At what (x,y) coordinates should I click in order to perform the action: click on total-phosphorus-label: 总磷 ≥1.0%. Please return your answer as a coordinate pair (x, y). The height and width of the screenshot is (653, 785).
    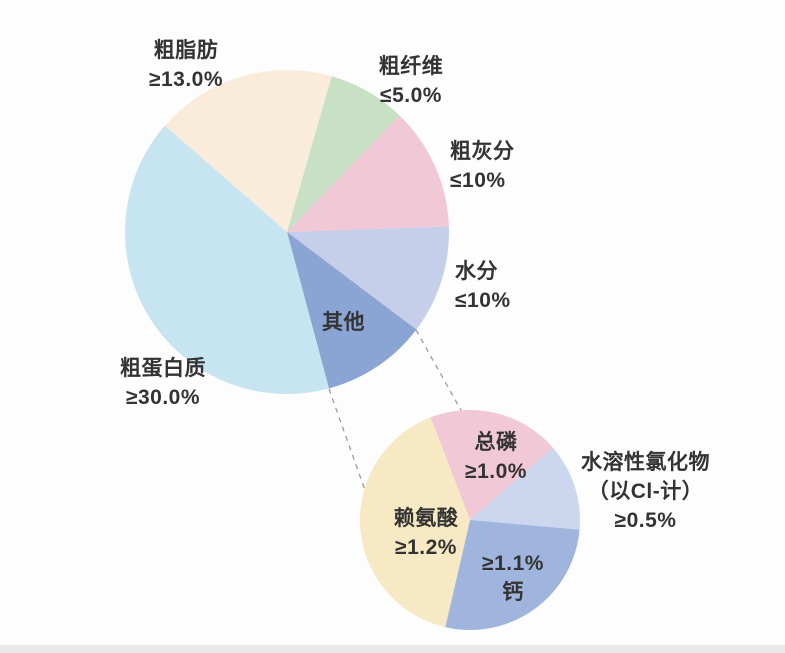
    Looking at the image, I should click on (496, 457).